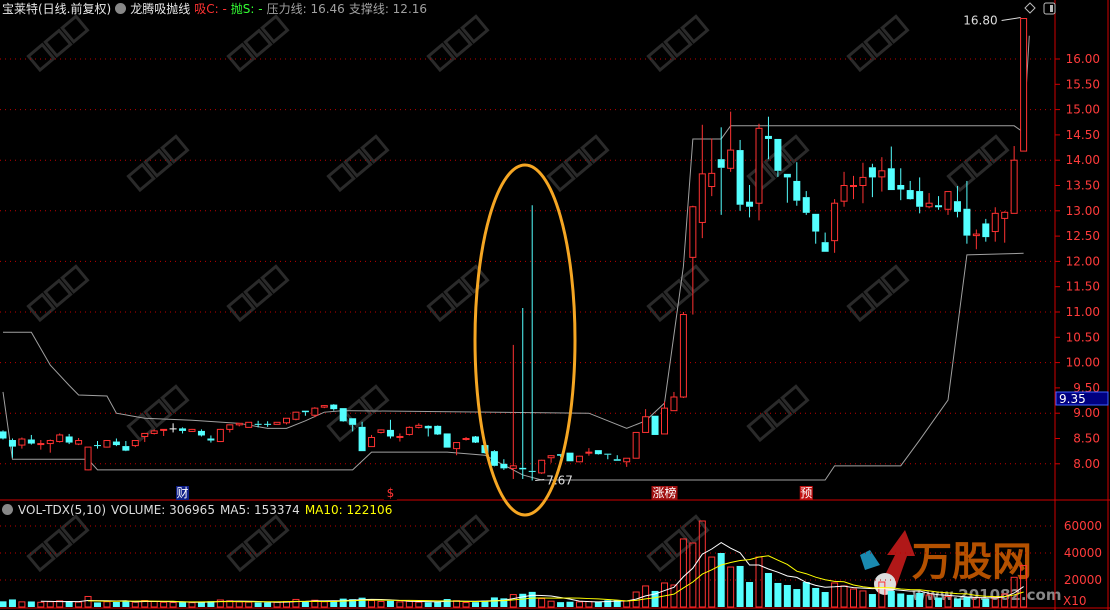 This screenshot has height=610, width=1110. Describe the element at coordinates (62, 510) in the screenshot. I see `volume-indicator-name: VOL-TDX(5,10)` at that location.